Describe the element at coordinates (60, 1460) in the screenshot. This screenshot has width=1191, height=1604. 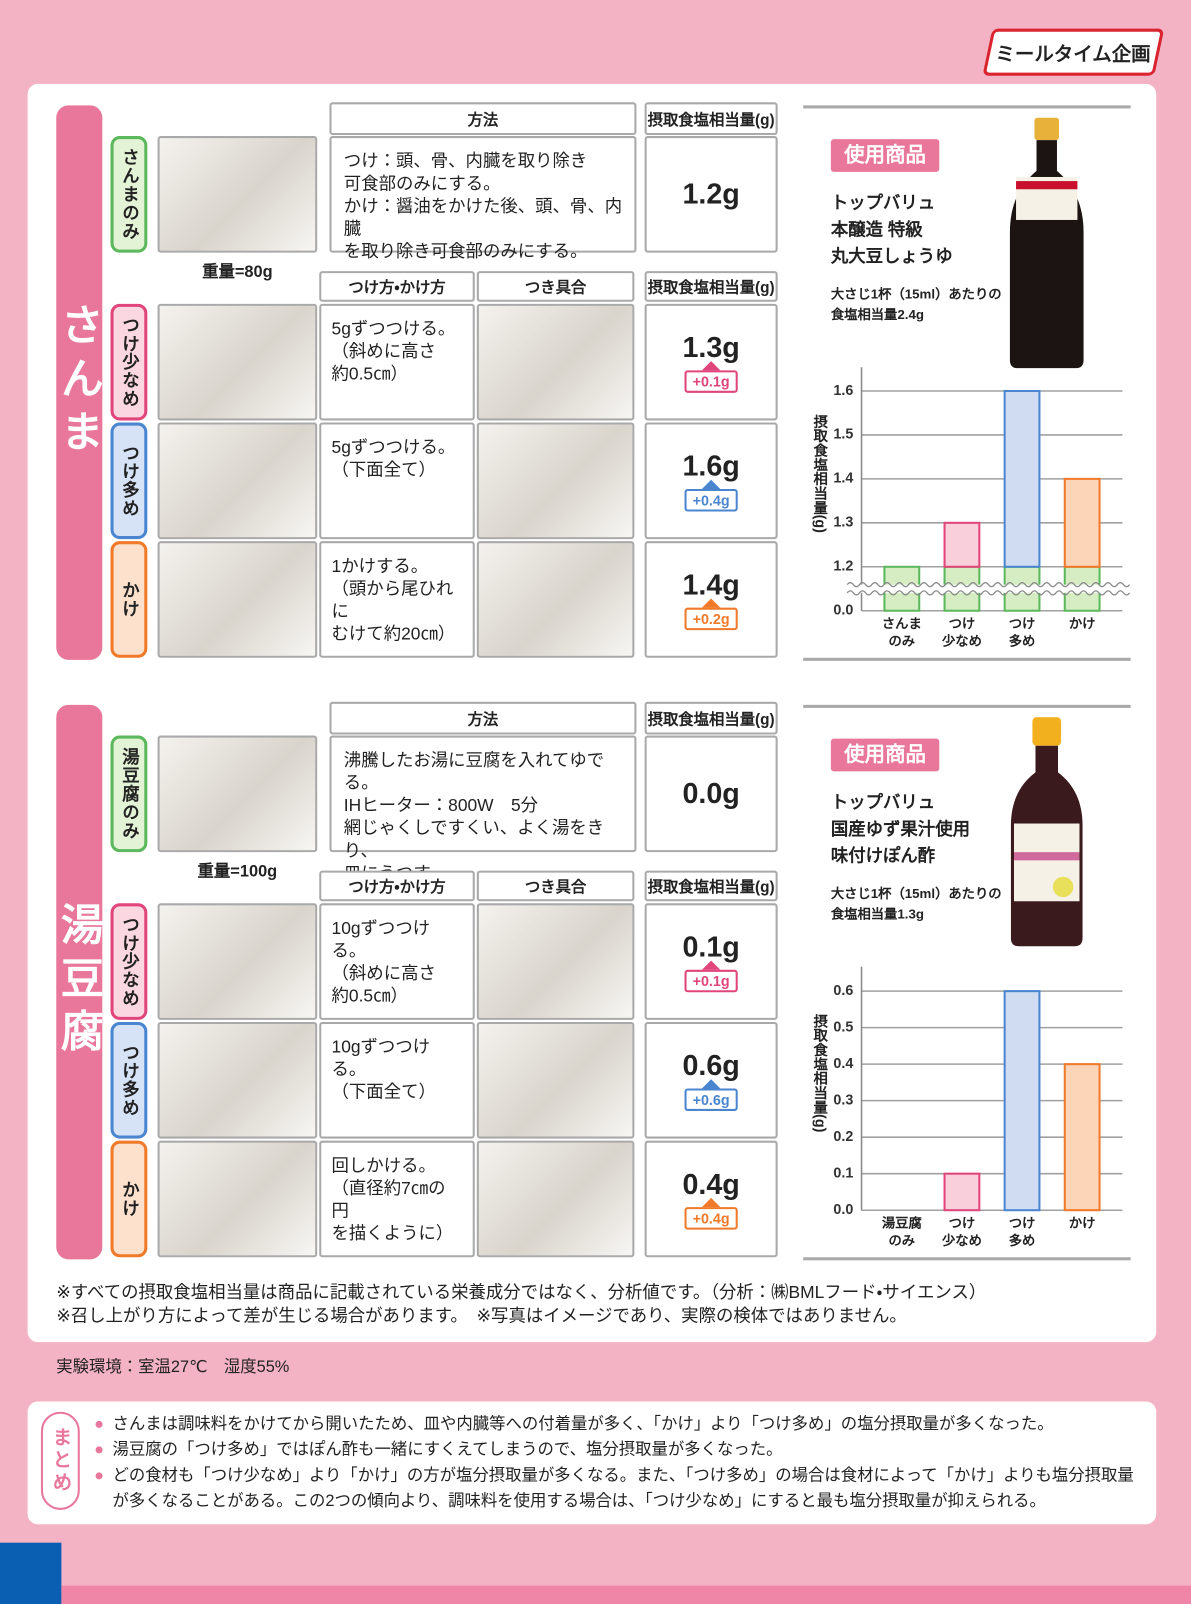
I see `summary-title: まとめ` at that location.